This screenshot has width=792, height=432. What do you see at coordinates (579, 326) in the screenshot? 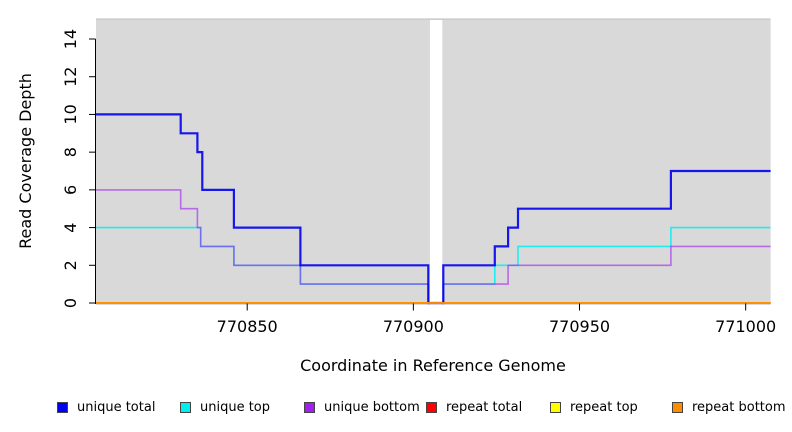
I see `x-tick-label: 770950` at bounding box center [579, 326].